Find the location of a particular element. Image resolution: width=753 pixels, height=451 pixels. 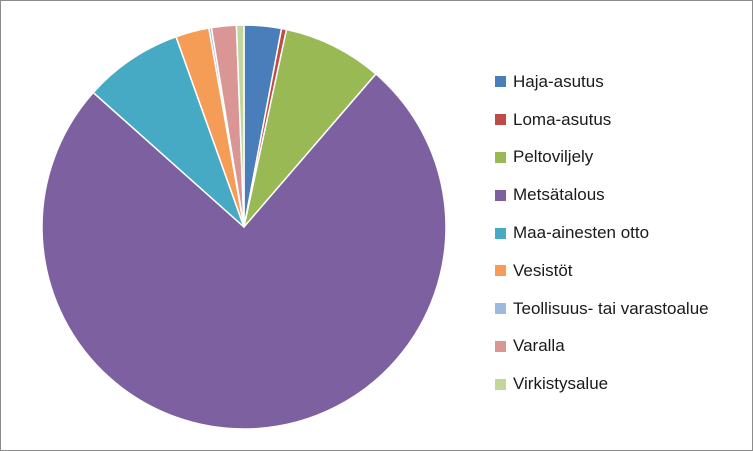

legend-item: Varalla is located at coordinates (602, 347).